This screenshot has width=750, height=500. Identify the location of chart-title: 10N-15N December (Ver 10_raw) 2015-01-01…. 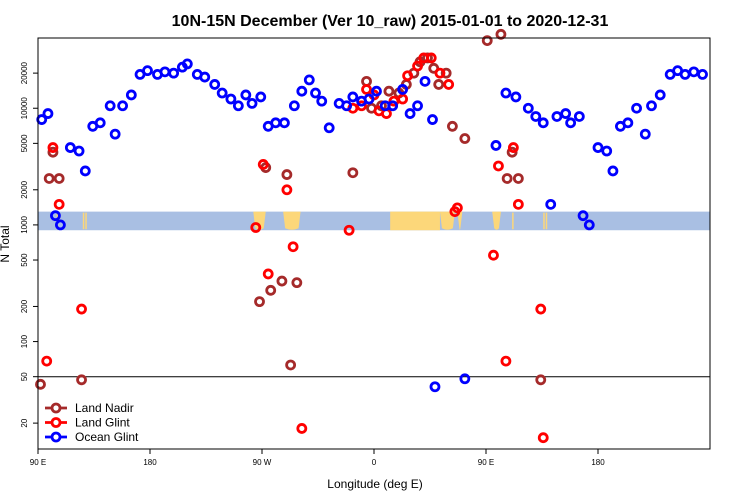
(390, 21).